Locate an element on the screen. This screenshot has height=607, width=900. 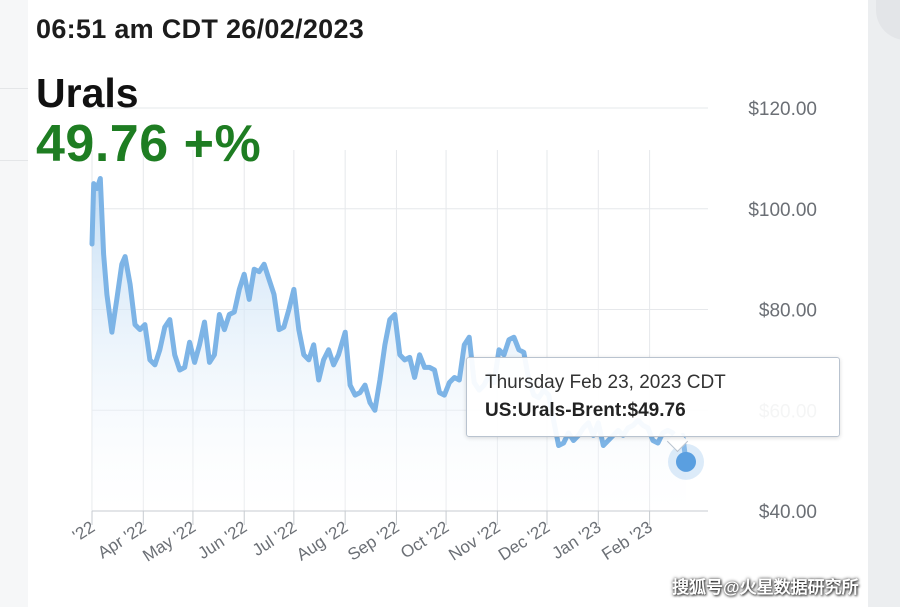
x-tick-label: Jan '23 is located at coordinates (577, 540).